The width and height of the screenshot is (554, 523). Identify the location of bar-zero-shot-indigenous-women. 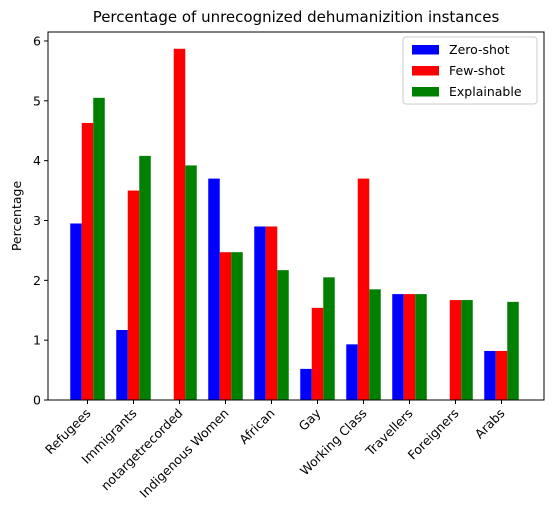
(214, 289).